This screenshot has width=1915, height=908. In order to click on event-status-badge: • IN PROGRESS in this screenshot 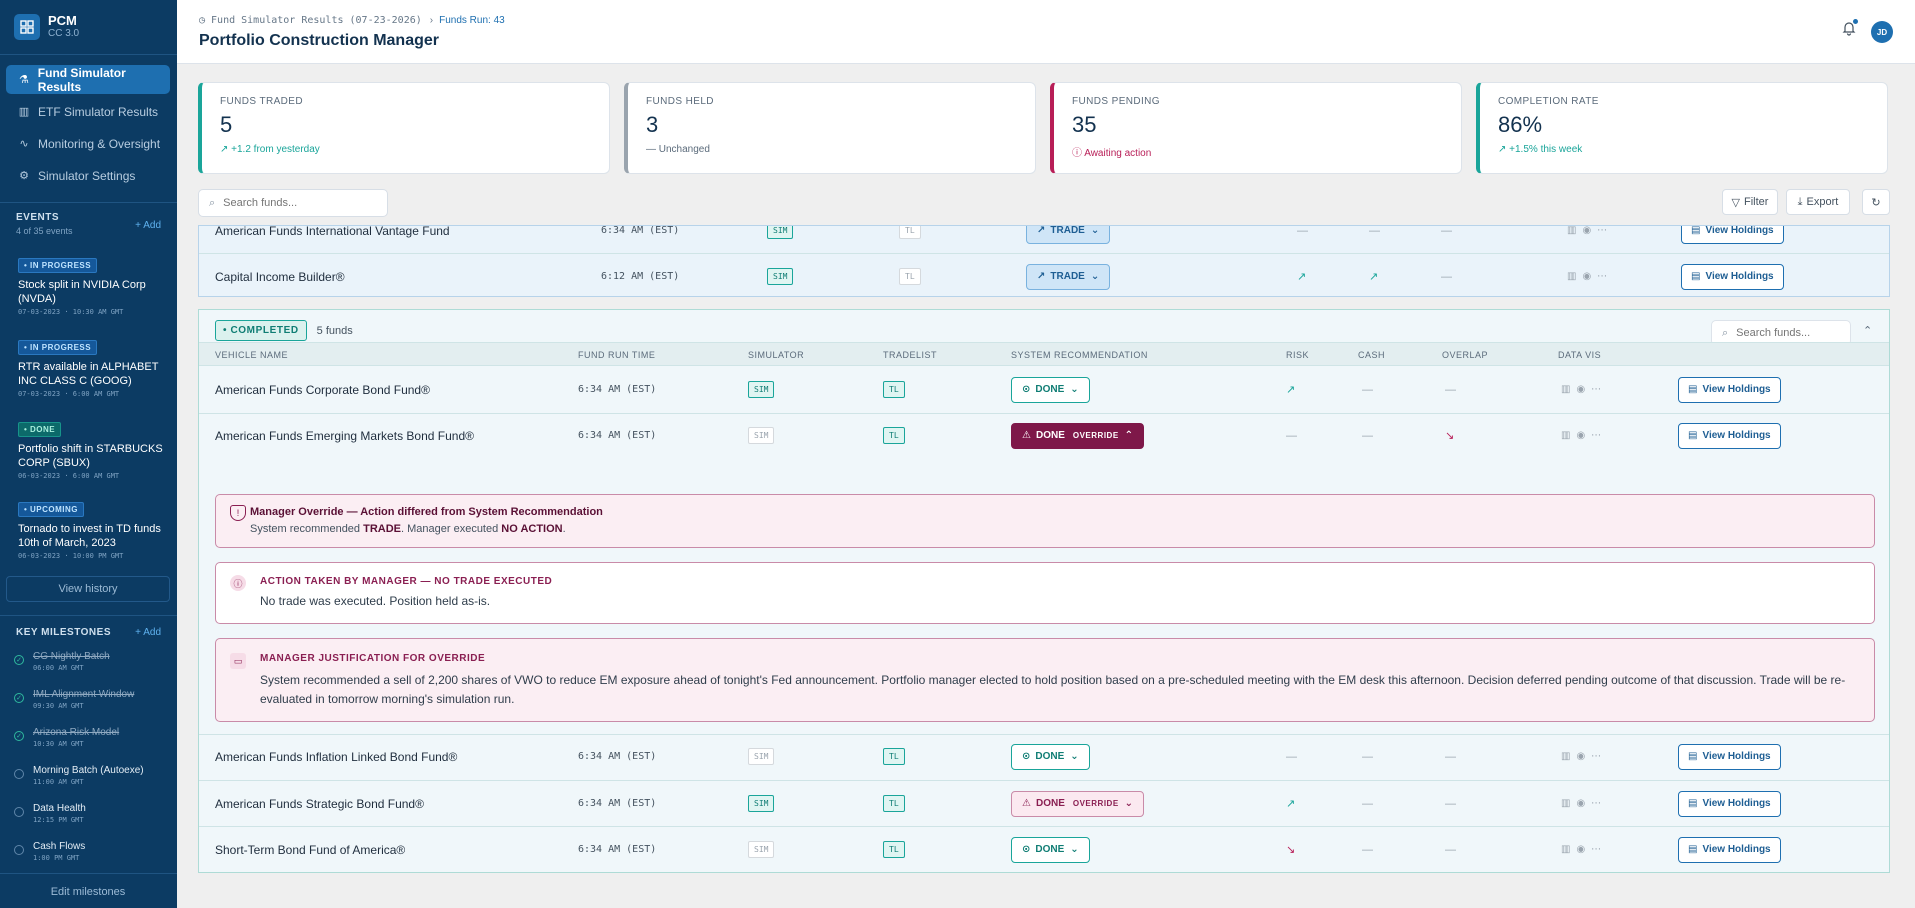, I will do `click(58, 265)`.